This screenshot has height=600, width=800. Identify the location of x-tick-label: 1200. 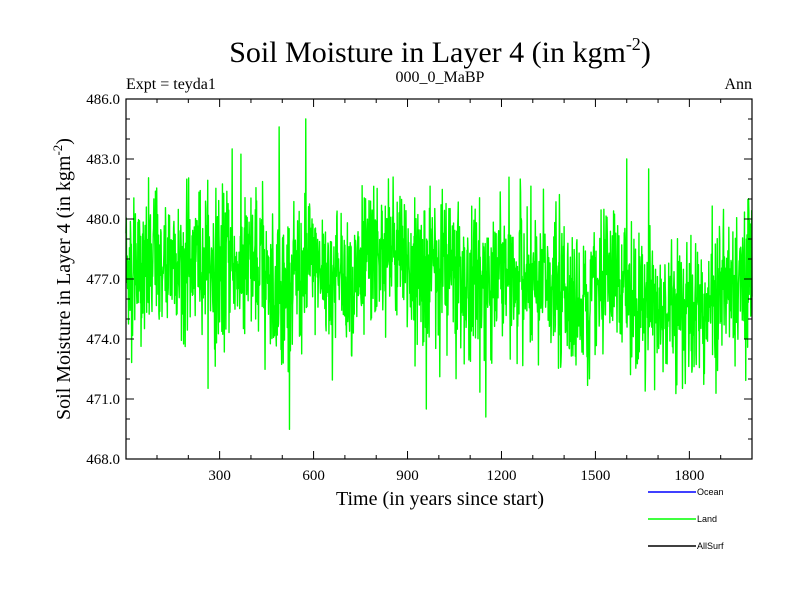
(501, 476).